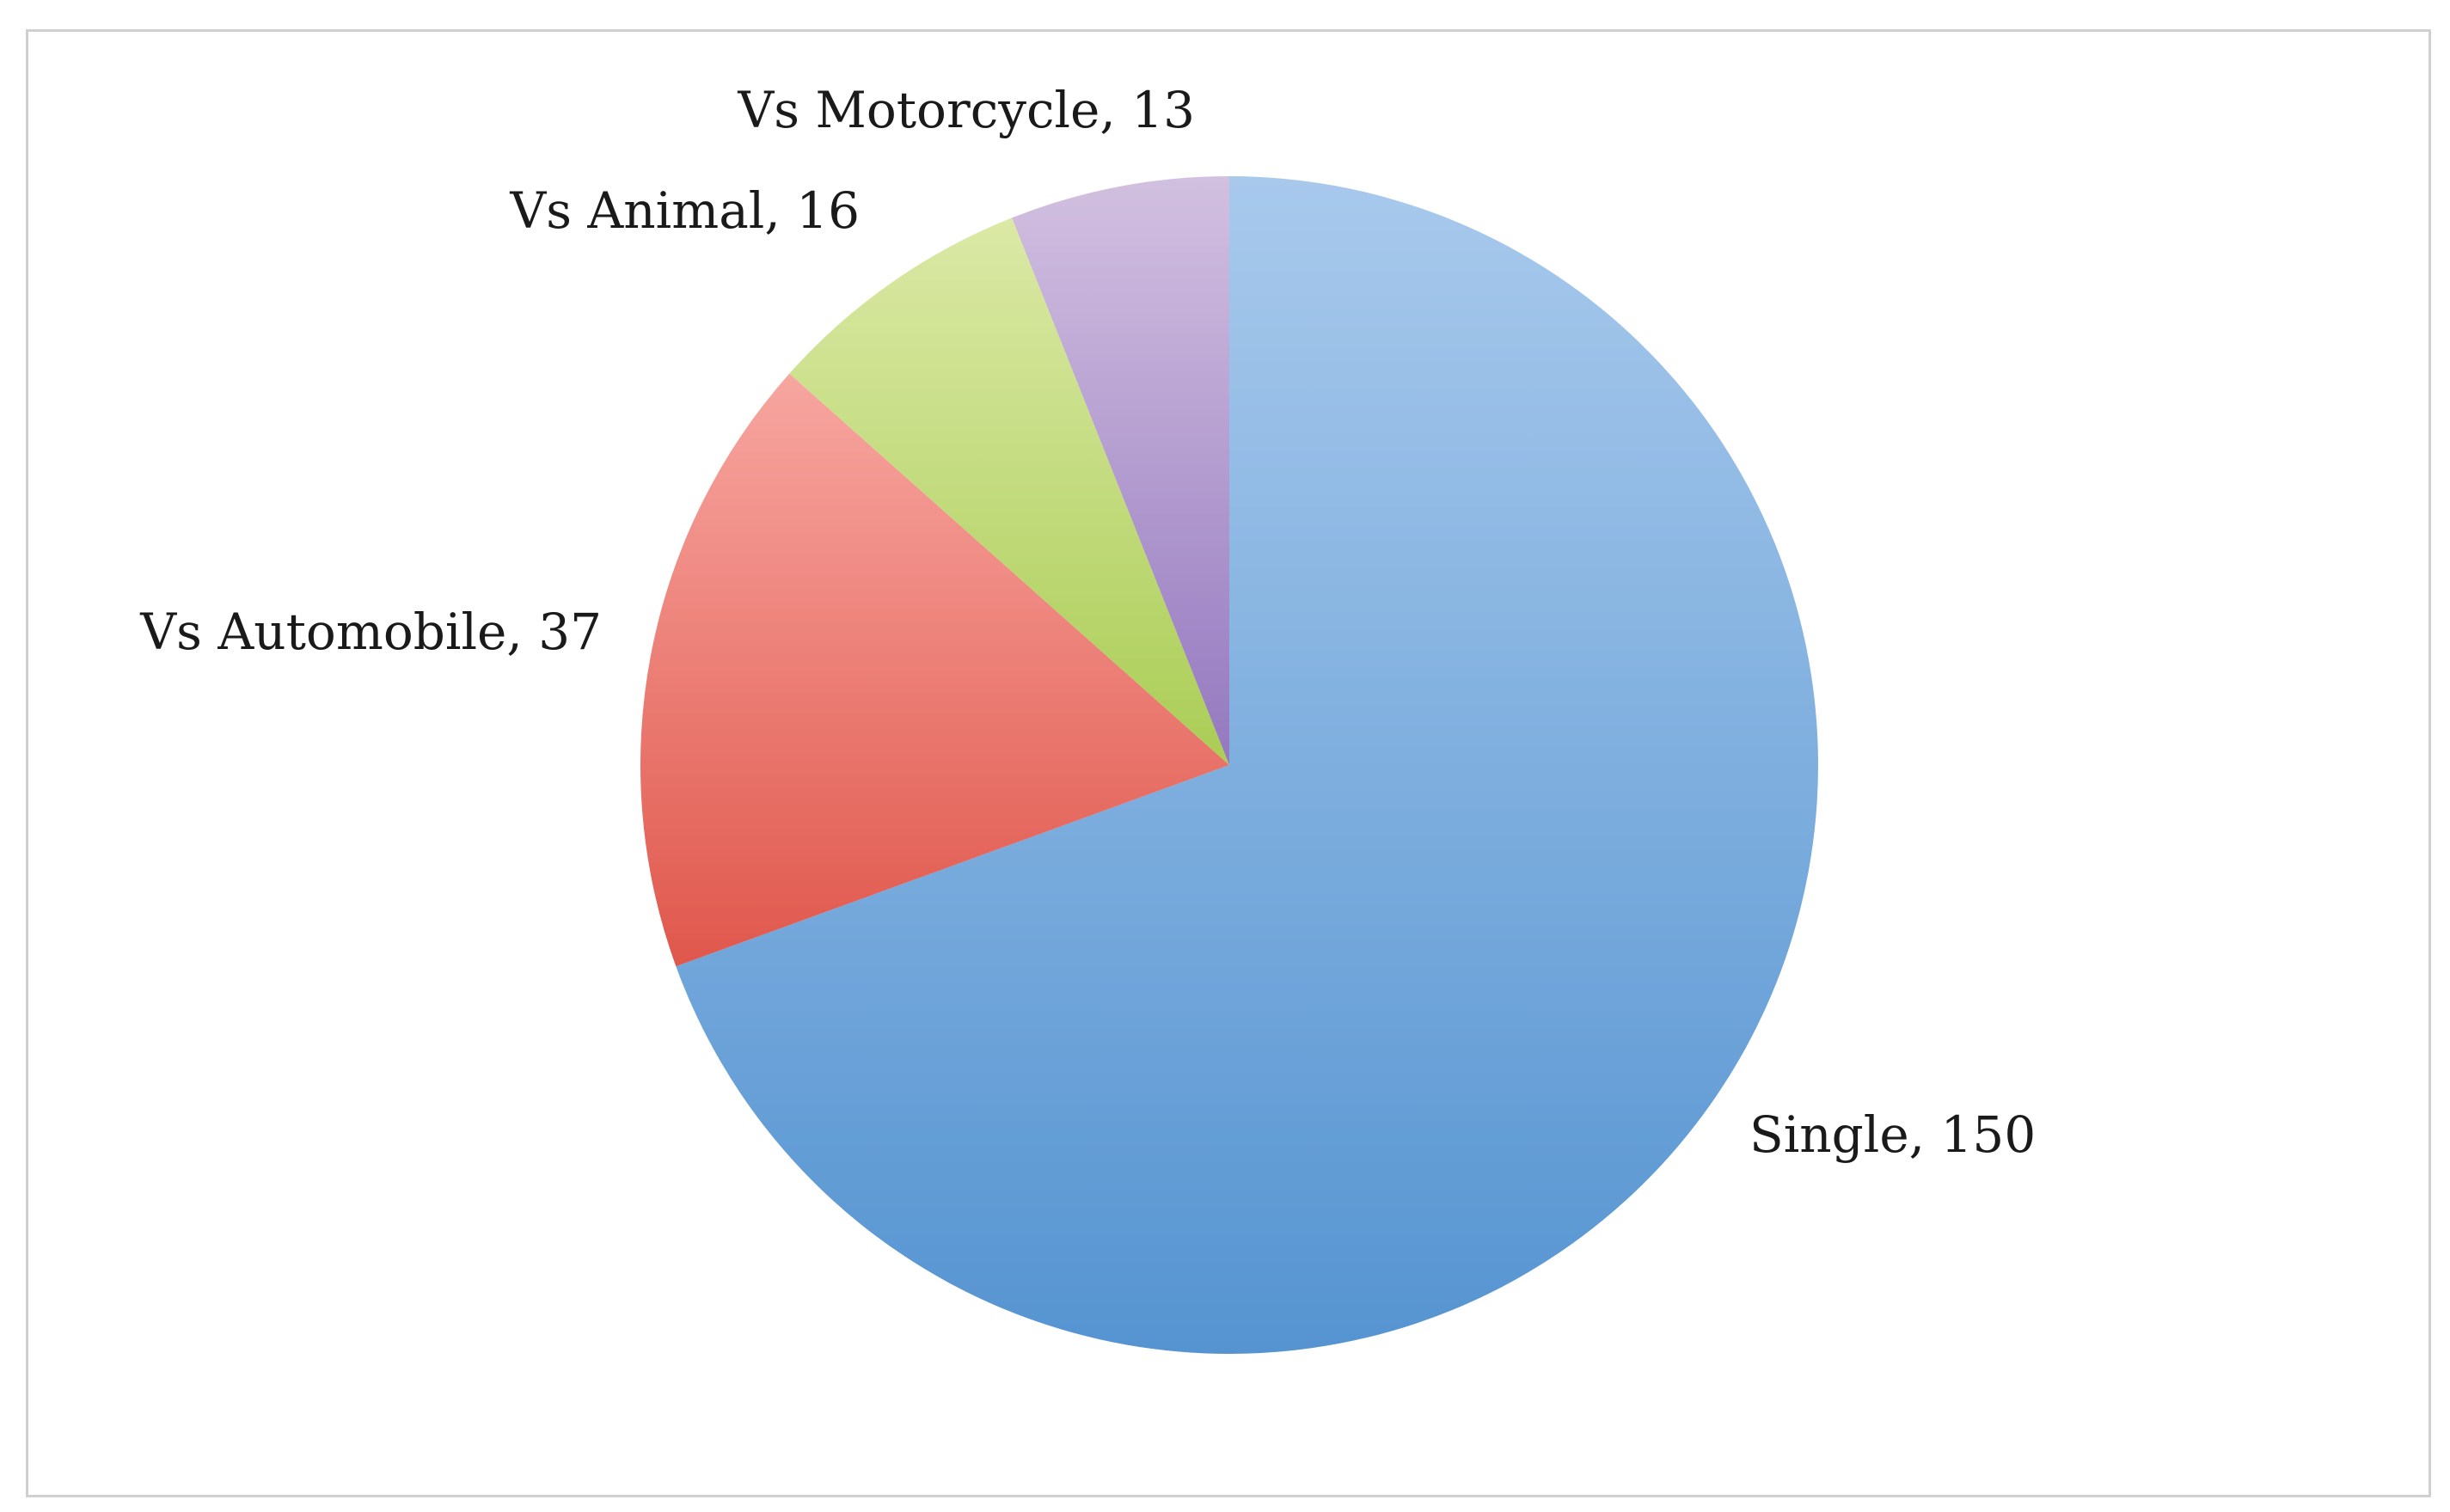 The height and width of the screenshot is (1512, 2450). I want to click on pie-slice-vs-motorcycle, so click(1120, 470).